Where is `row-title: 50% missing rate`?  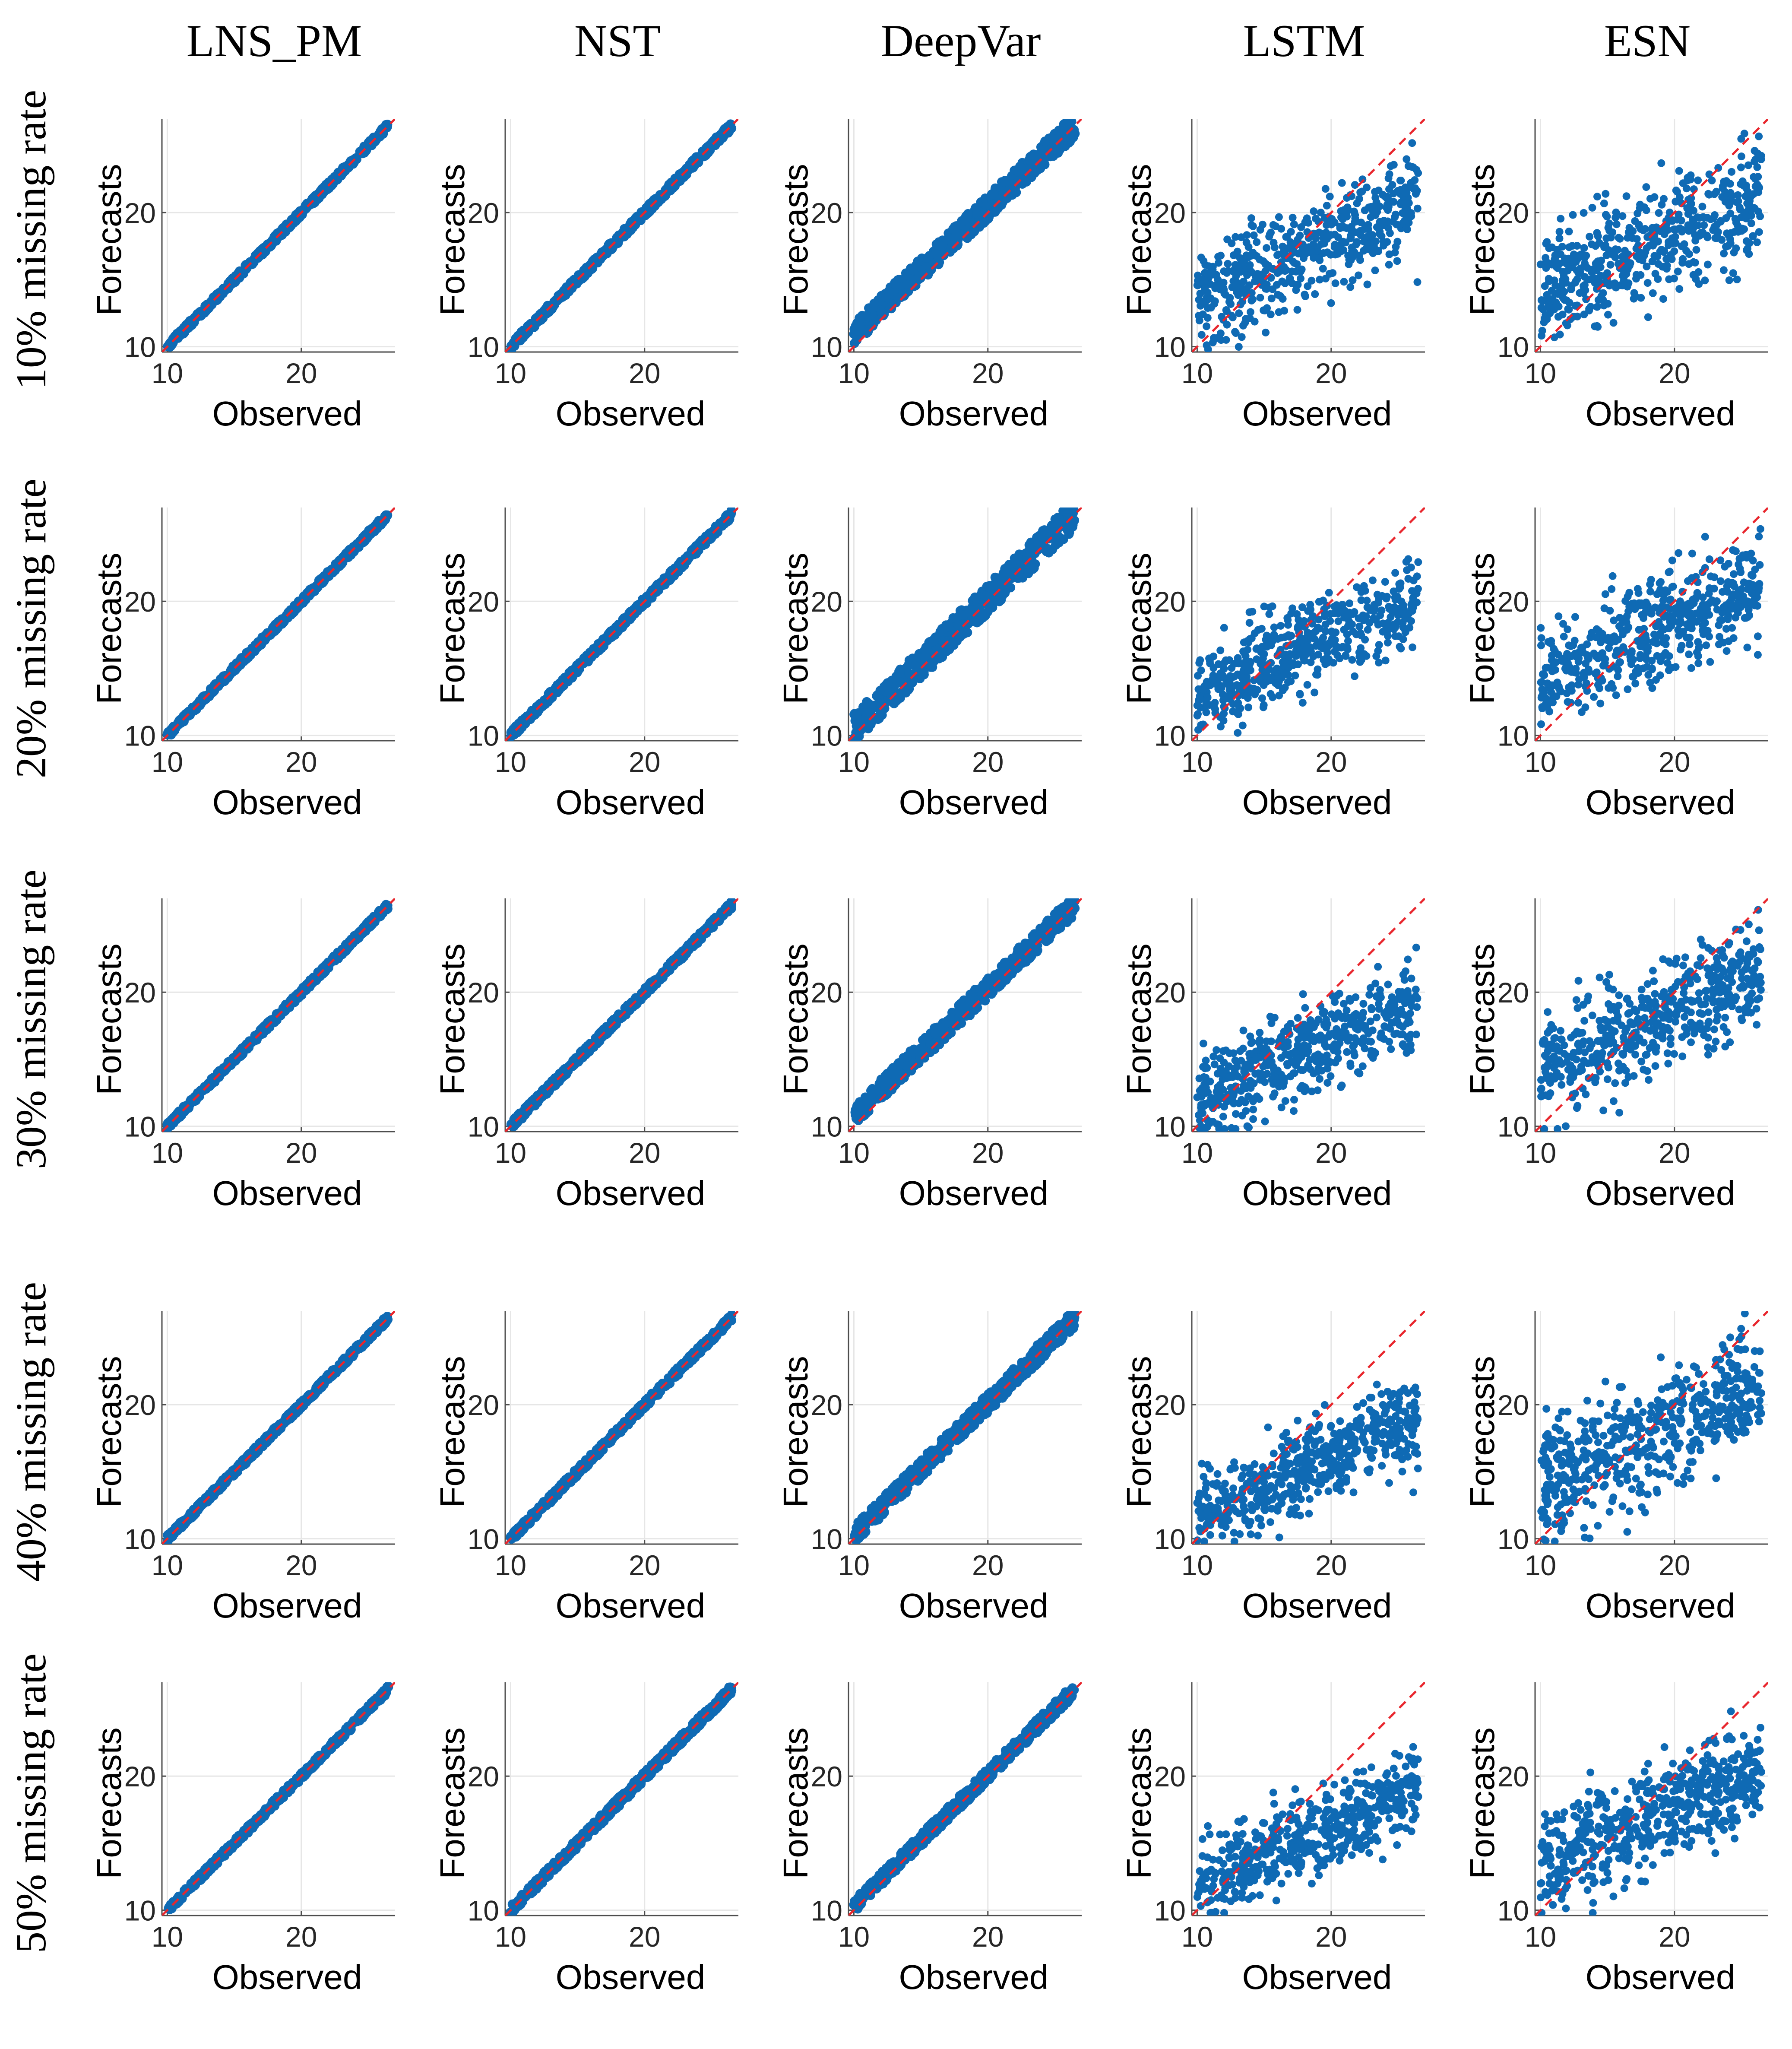 row-title: 50% missing rate is located at coordinates (31, 1803).